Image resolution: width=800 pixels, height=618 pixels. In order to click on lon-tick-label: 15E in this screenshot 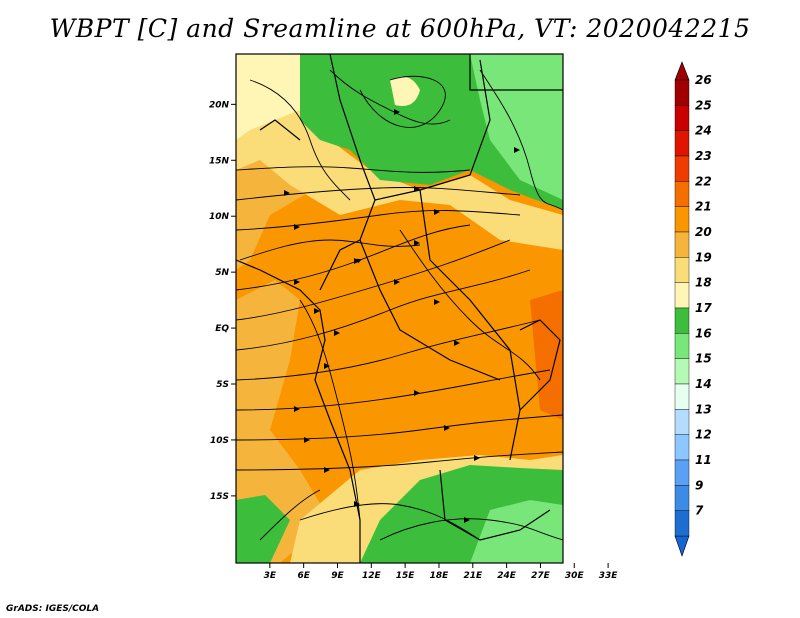, I will do `click(406, 576)`.